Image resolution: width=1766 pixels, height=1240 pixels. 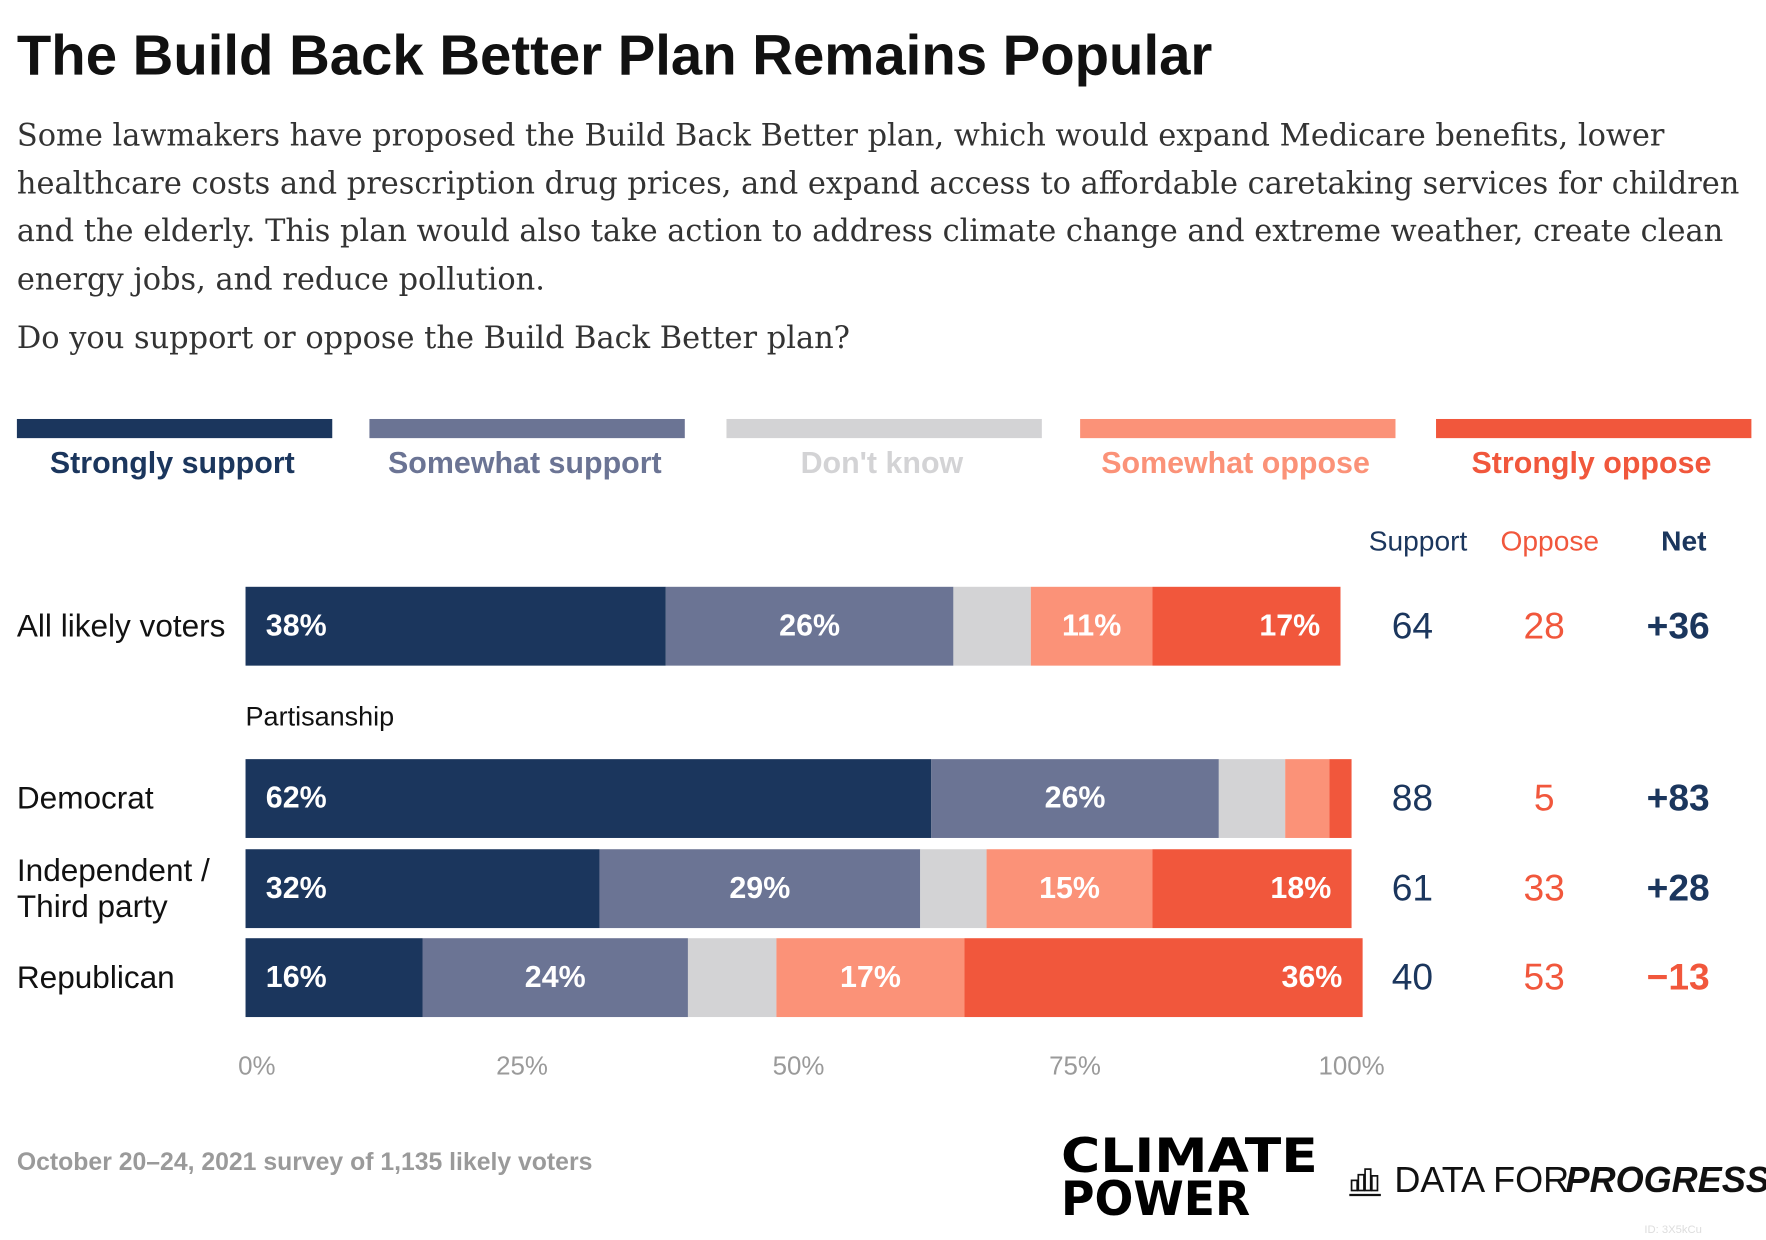 What do you see at coordinates (1666, 1179) in the screenshot?
I see `logo-dfp-bold: PROGRESS` at bounding box center [1666, 1179].